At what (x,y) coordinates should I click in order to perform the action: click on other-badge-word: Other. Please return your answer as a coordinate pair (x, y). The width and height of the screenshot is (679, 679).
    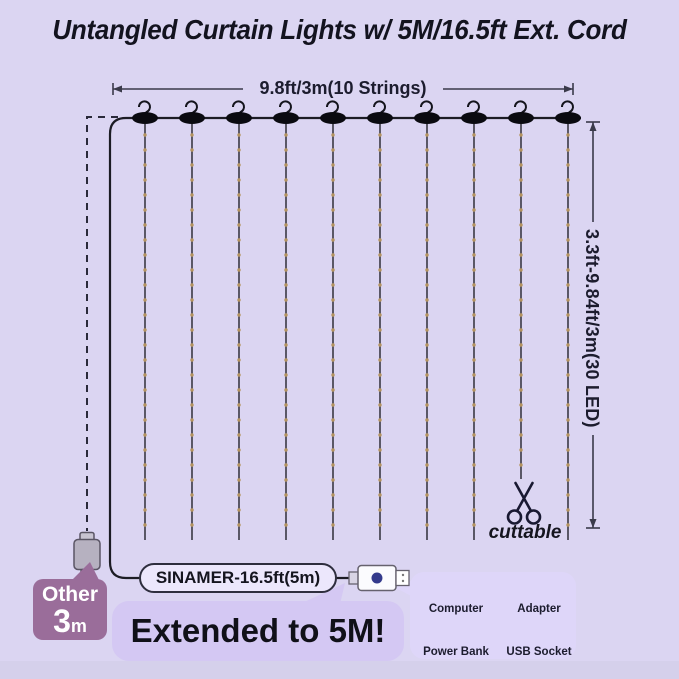
    Looking at the image, I should click on (69, 594).